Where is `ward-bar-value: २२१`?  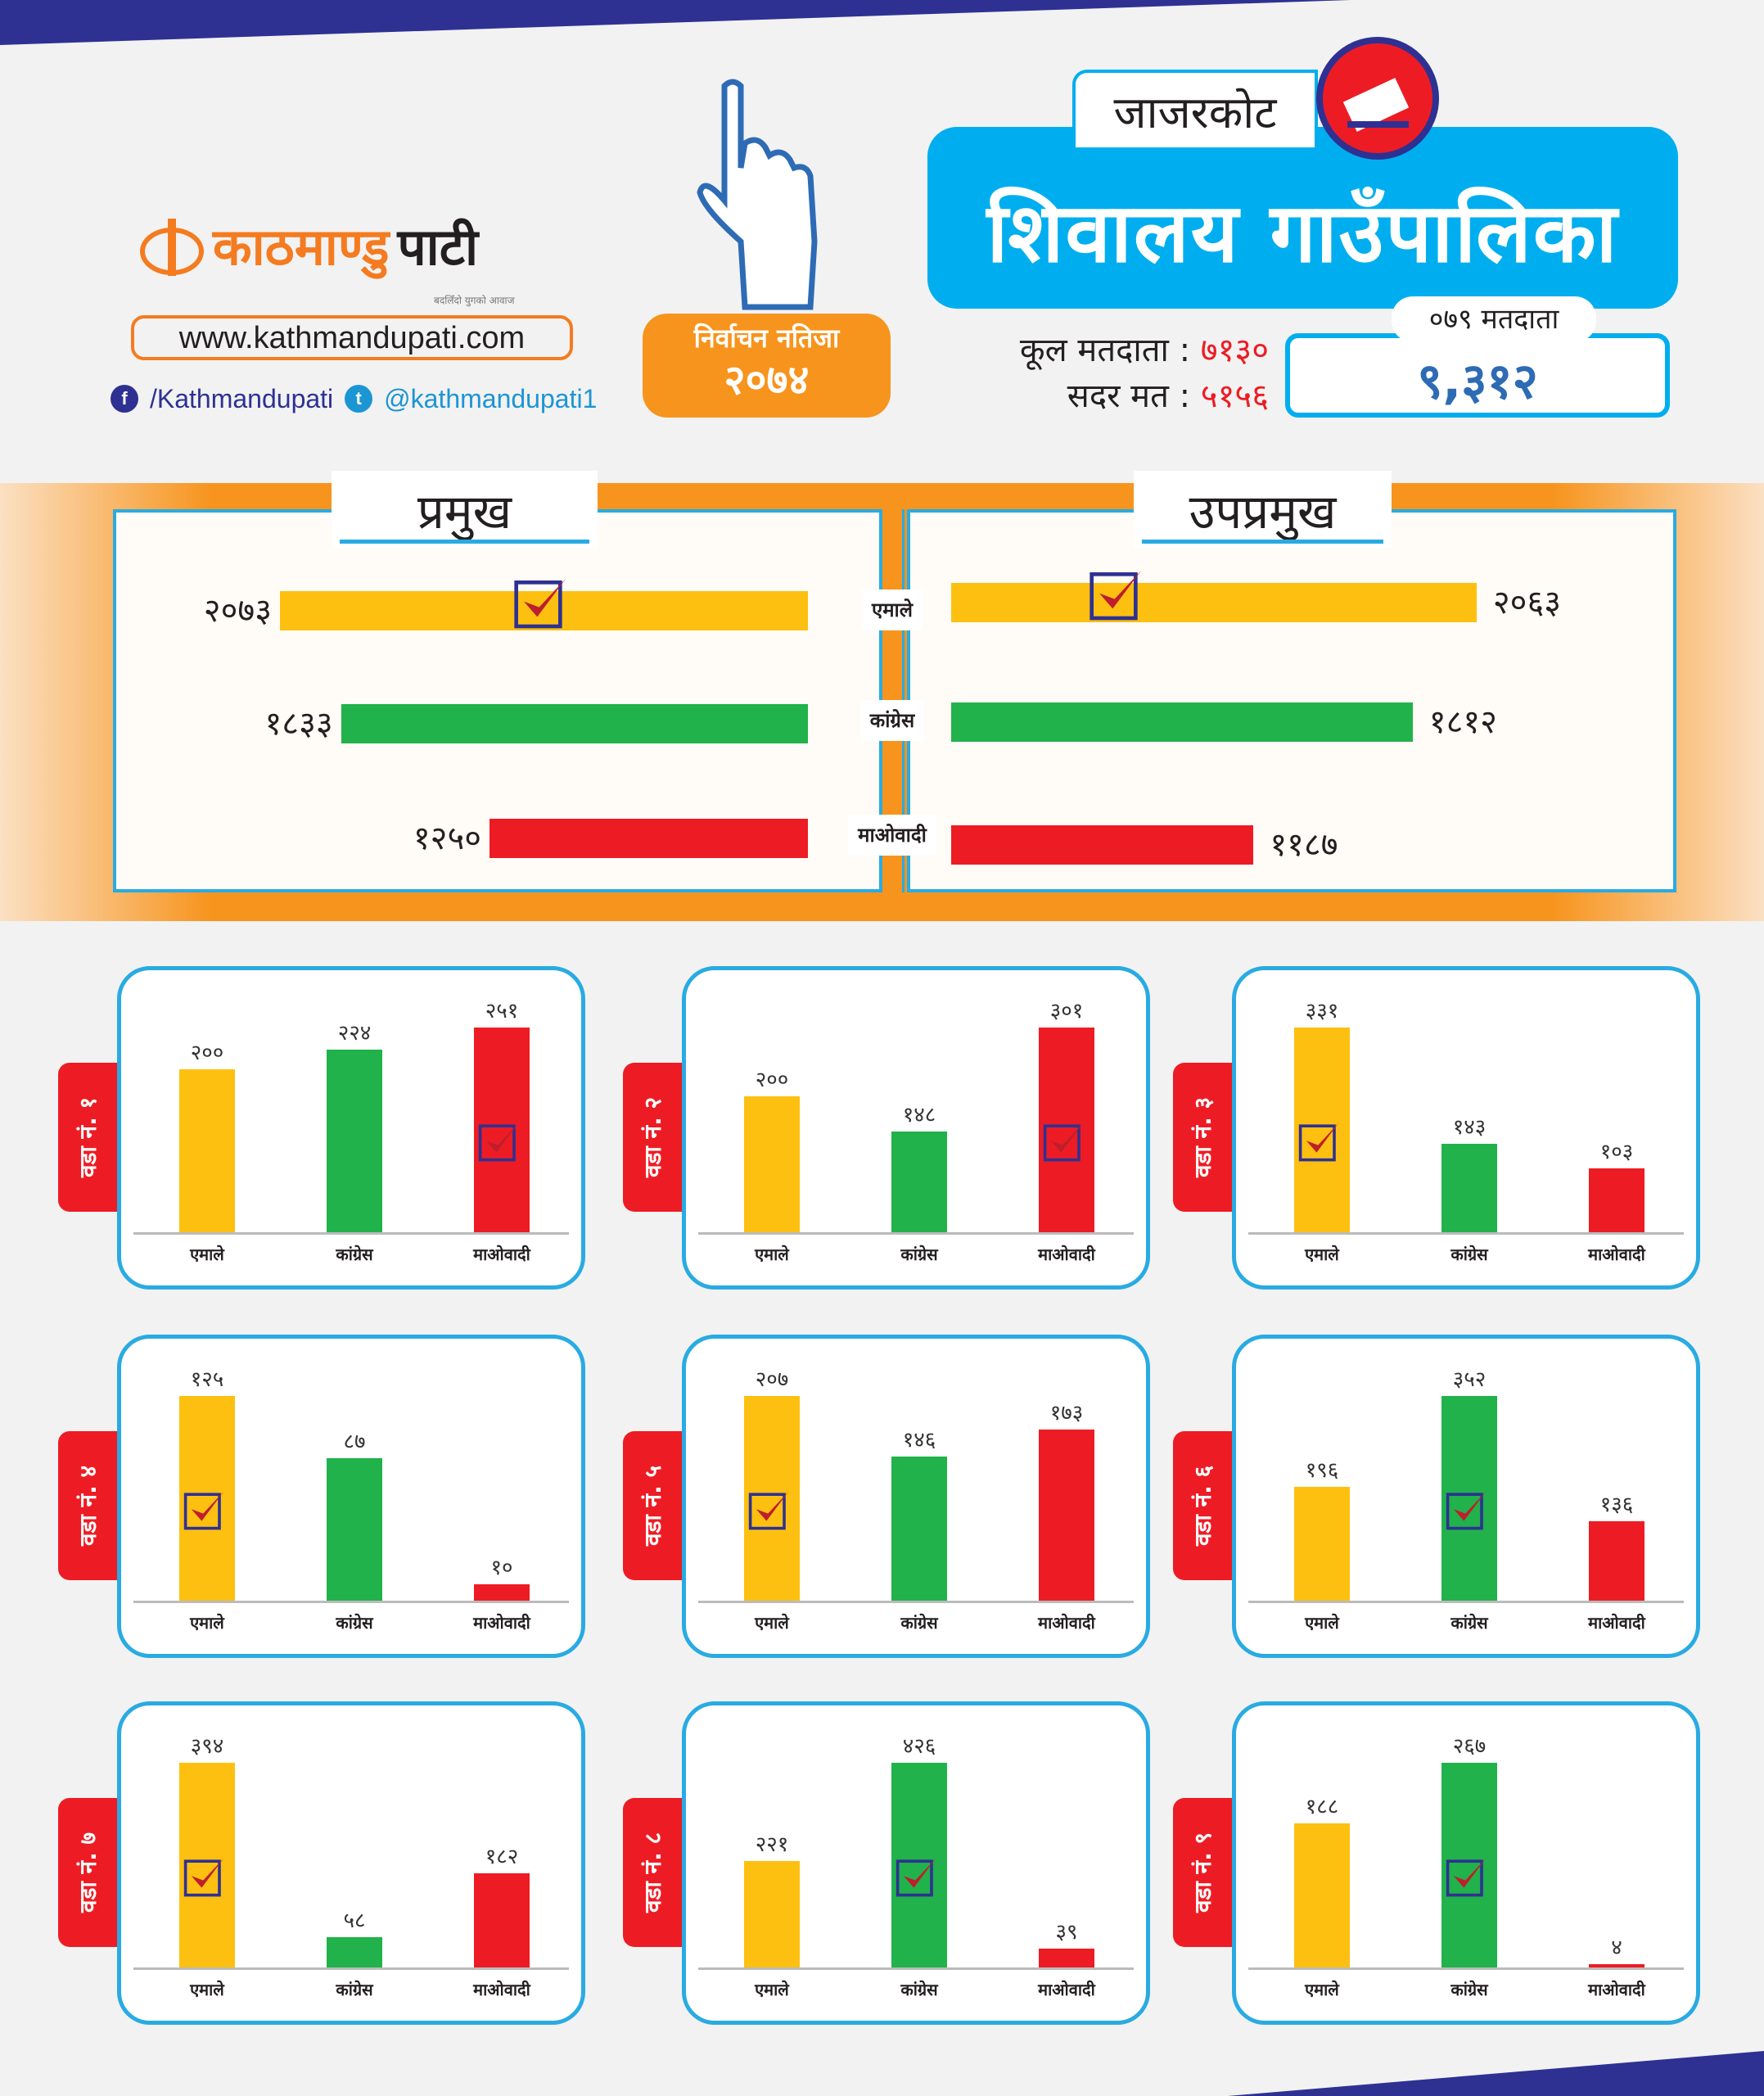 ward-bar-value: २२१ is located at coordinates (772, 1845).